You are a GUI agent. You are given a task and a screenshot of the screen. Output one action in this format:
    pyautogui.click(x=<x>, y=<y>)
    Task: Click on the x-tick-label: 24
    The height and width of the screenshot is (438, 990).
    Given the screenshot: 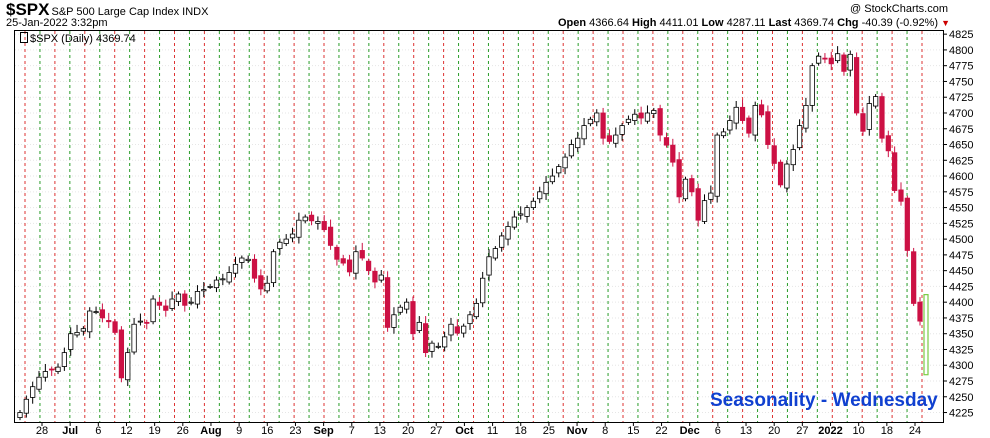 What is the action you would take?
    pyautogui.click(x=915, y=431)
    